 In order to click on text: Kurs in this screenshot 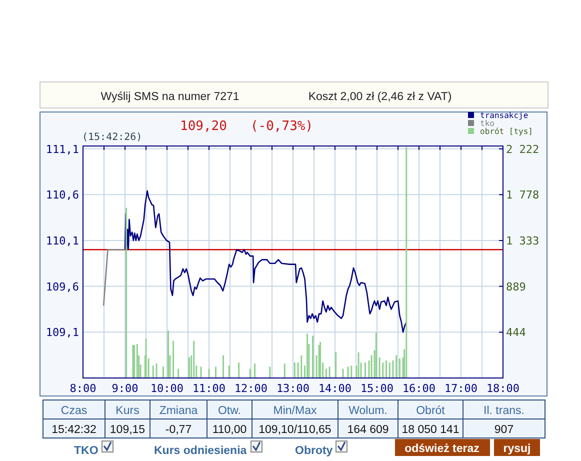, I will do `click(128, 411)`.